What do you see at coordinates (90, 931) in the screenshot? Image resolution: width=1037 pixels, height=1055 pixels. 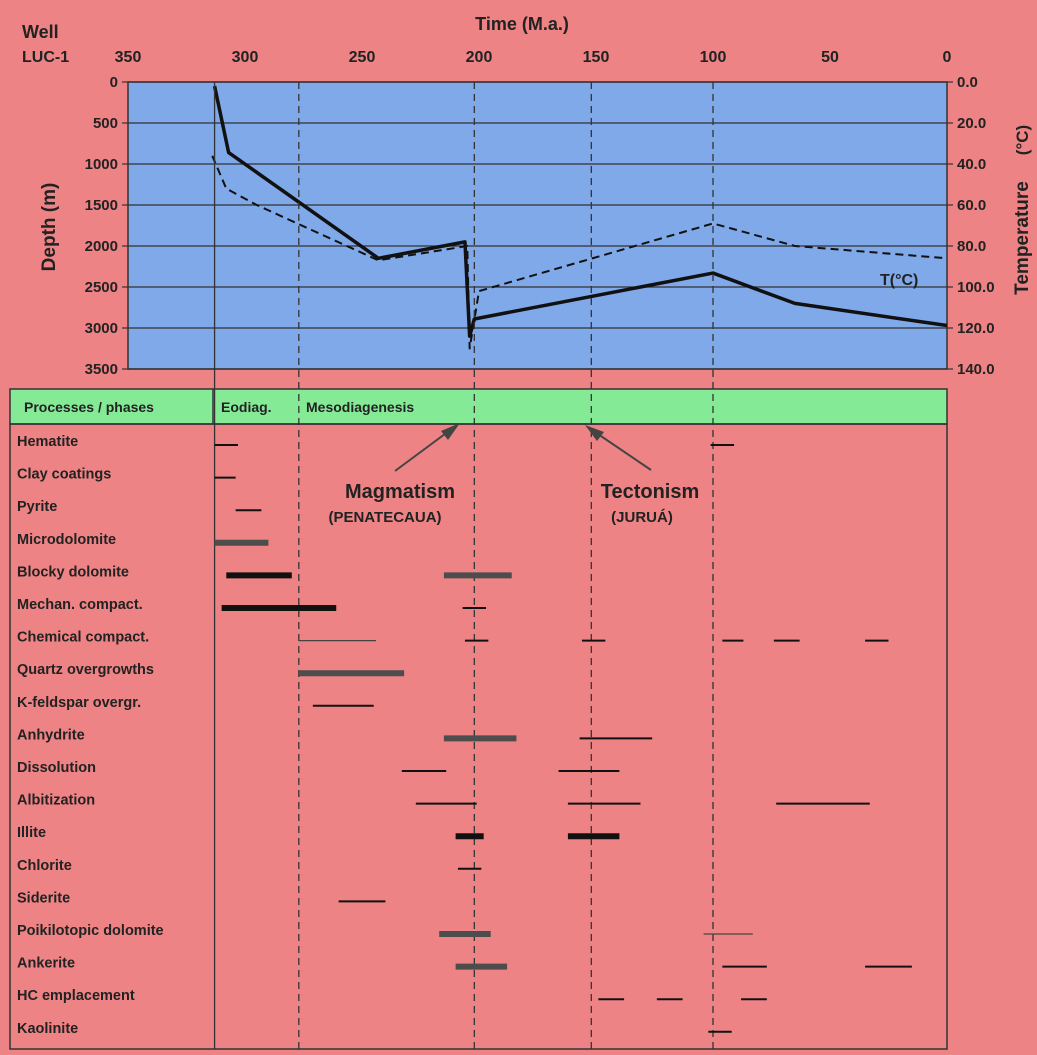 I see `process-label: Poikilotopic dolomite` at bounding box center [90, 931].